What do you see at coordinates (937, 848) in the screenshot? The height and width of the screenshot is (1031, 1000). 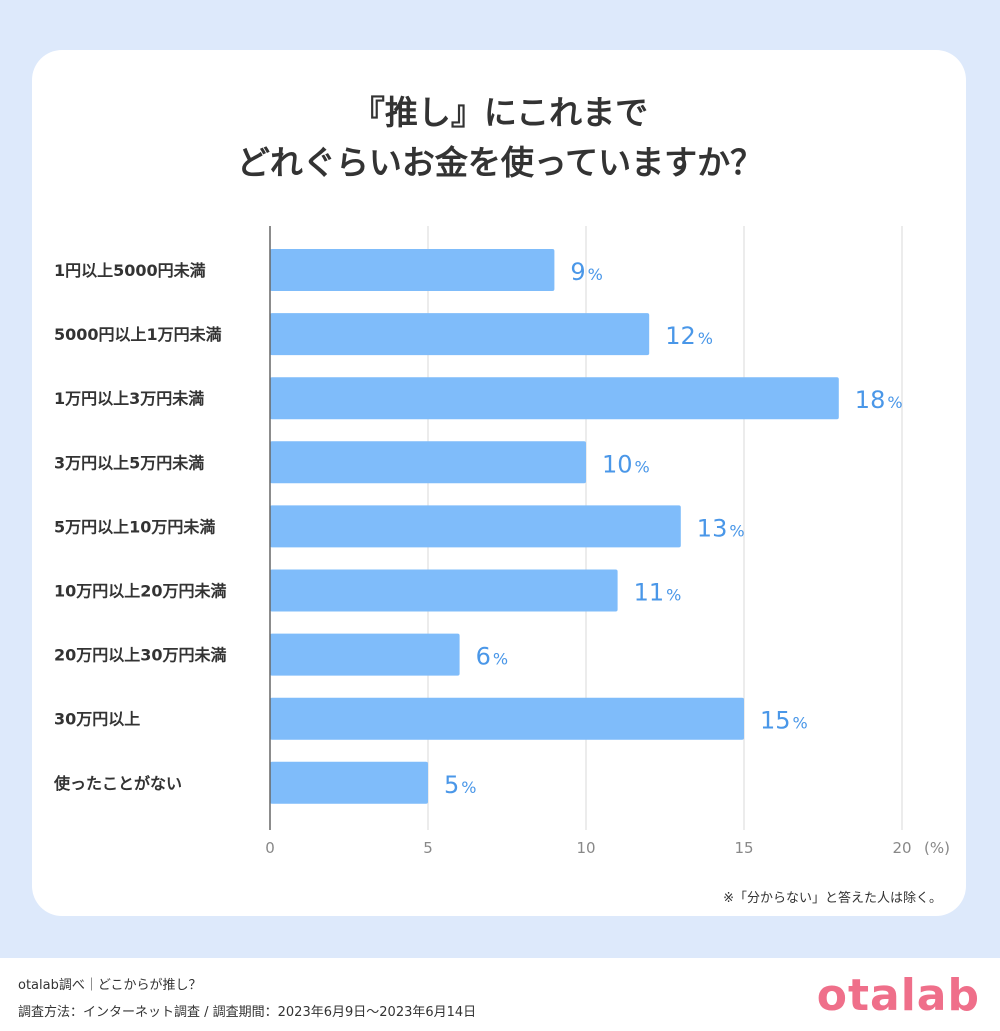 I see `x-axis-unit: (%)` at bounding box center [937, 848].